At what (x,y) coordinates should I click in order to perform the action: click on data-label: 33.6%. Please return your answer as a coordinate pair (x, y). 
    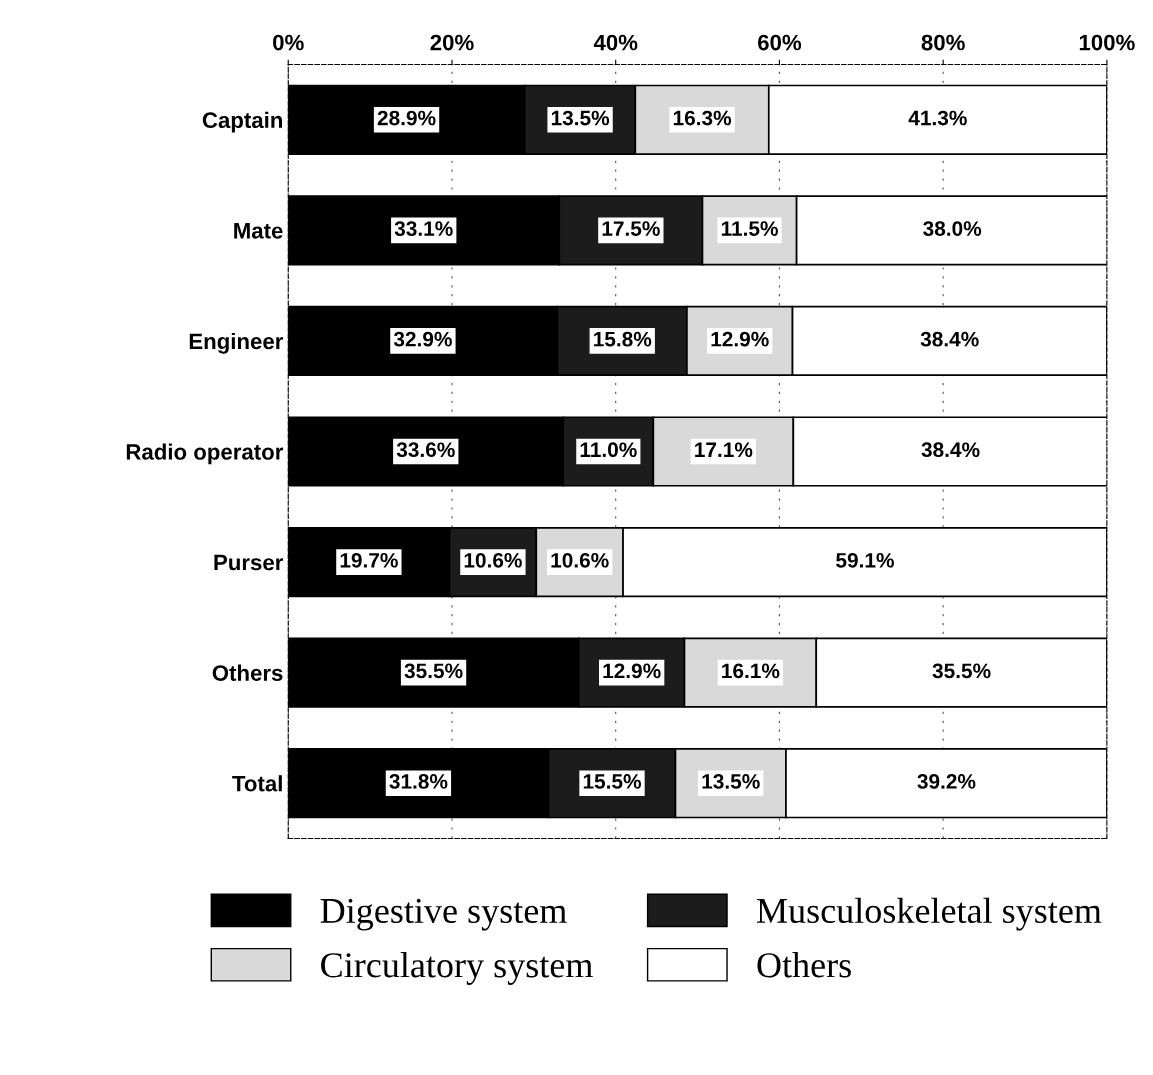
    Looking at the image, I should click on (425, 450).